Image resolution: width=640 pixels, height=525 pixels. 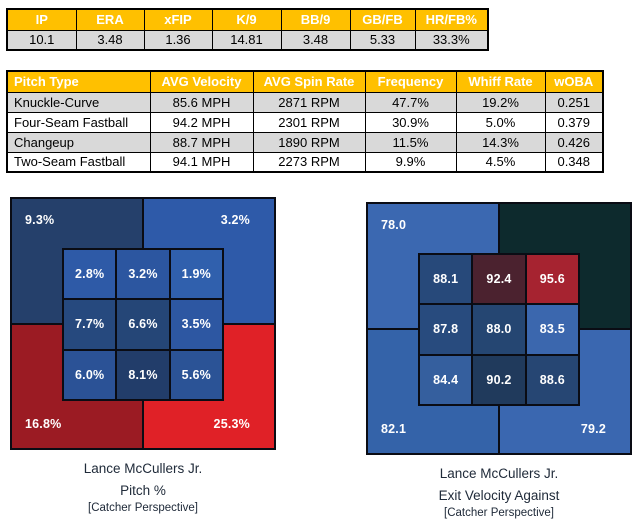 I want to click on data-cell: 1890 RPM, so click(x=309, y=142).